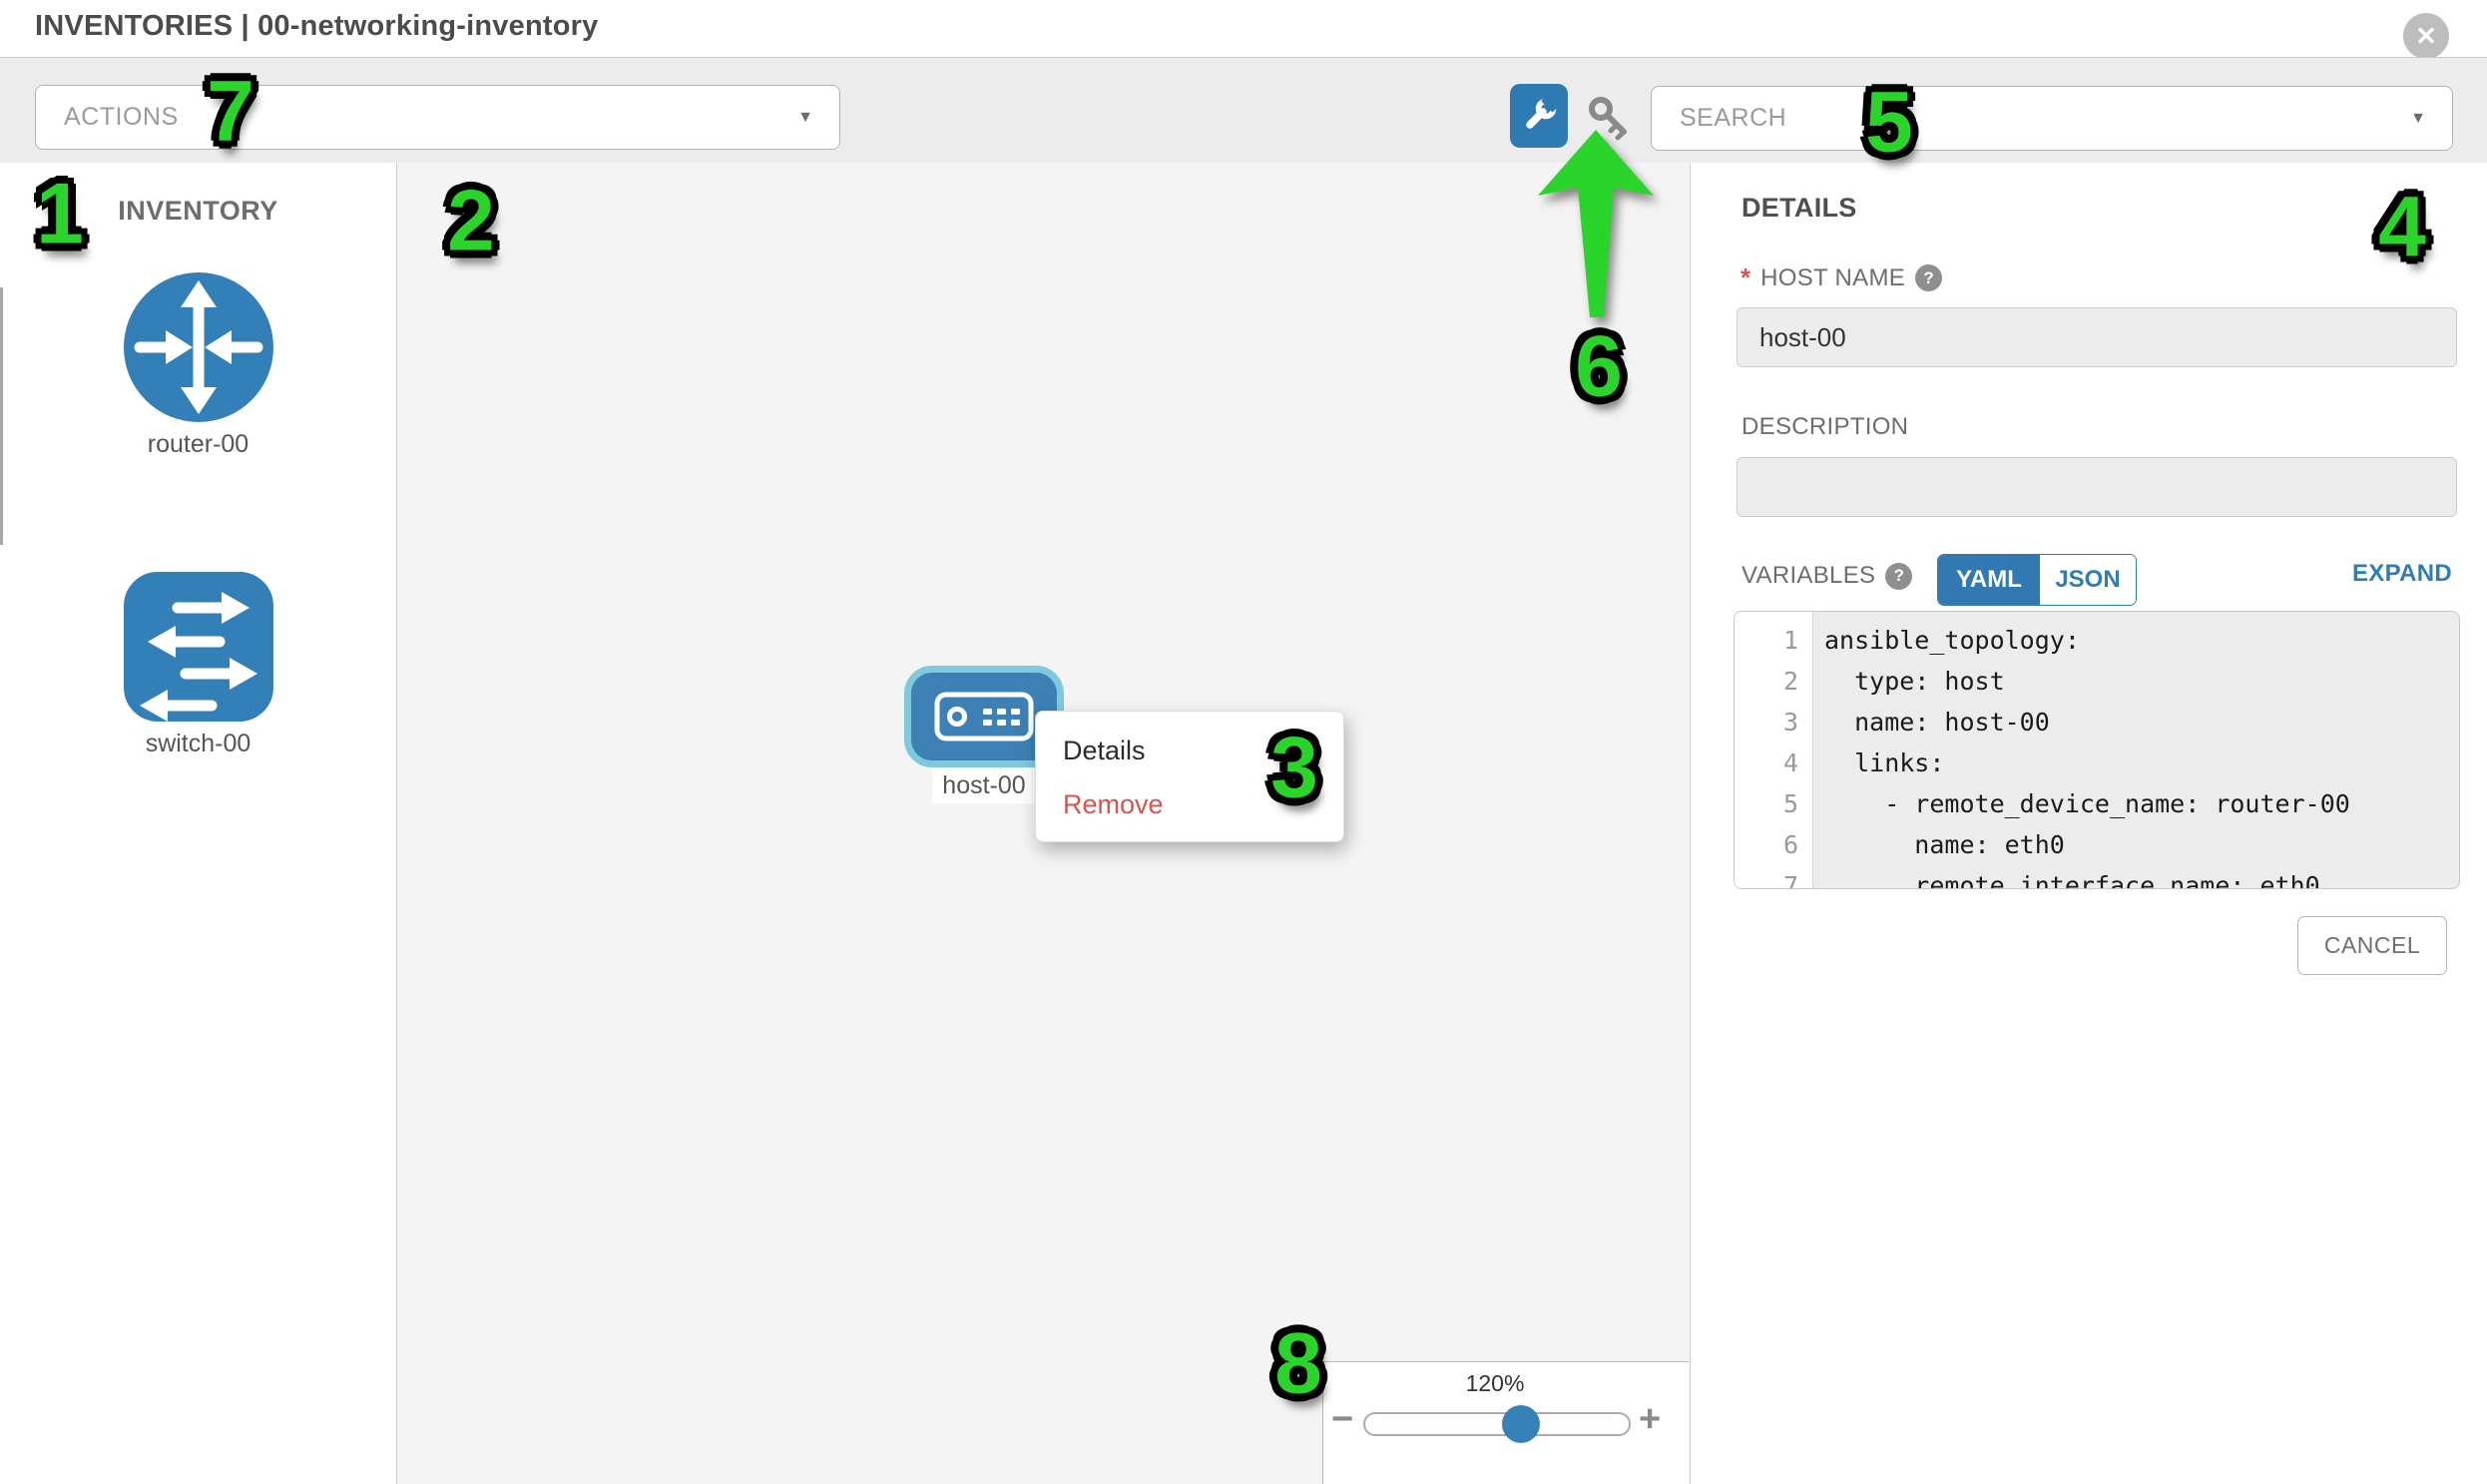  Describe the element at coordinates (2097, 844) in the screenshot. I see `code-line: 6 name: eth0` at that location.